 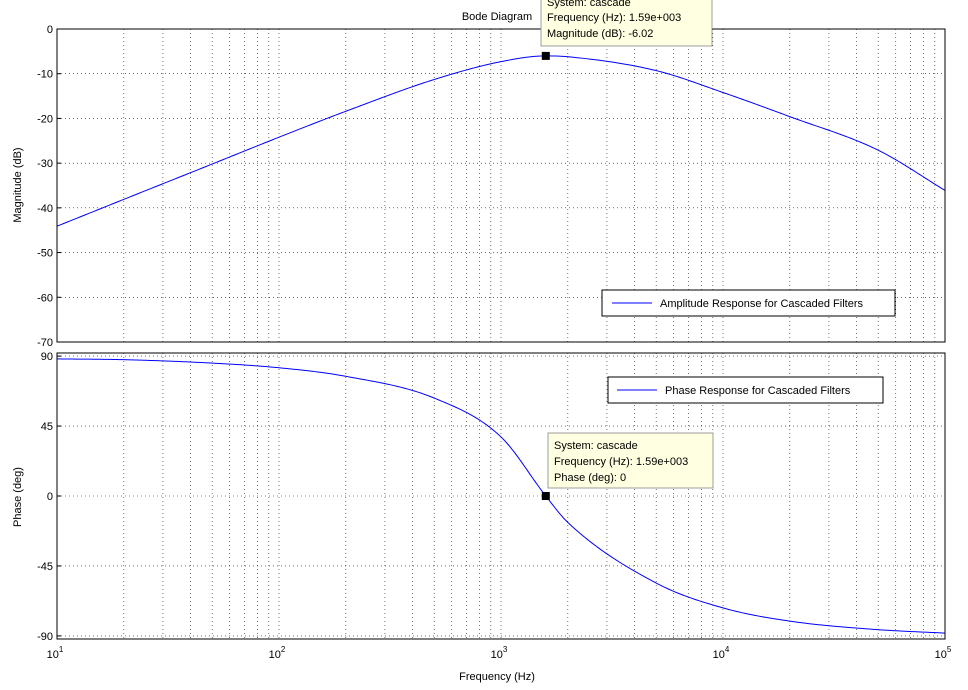 What do you see at coordinates (45, 343) in the screenshot?
I see `y-tick-label: -70` at bounding box center [45, 343].